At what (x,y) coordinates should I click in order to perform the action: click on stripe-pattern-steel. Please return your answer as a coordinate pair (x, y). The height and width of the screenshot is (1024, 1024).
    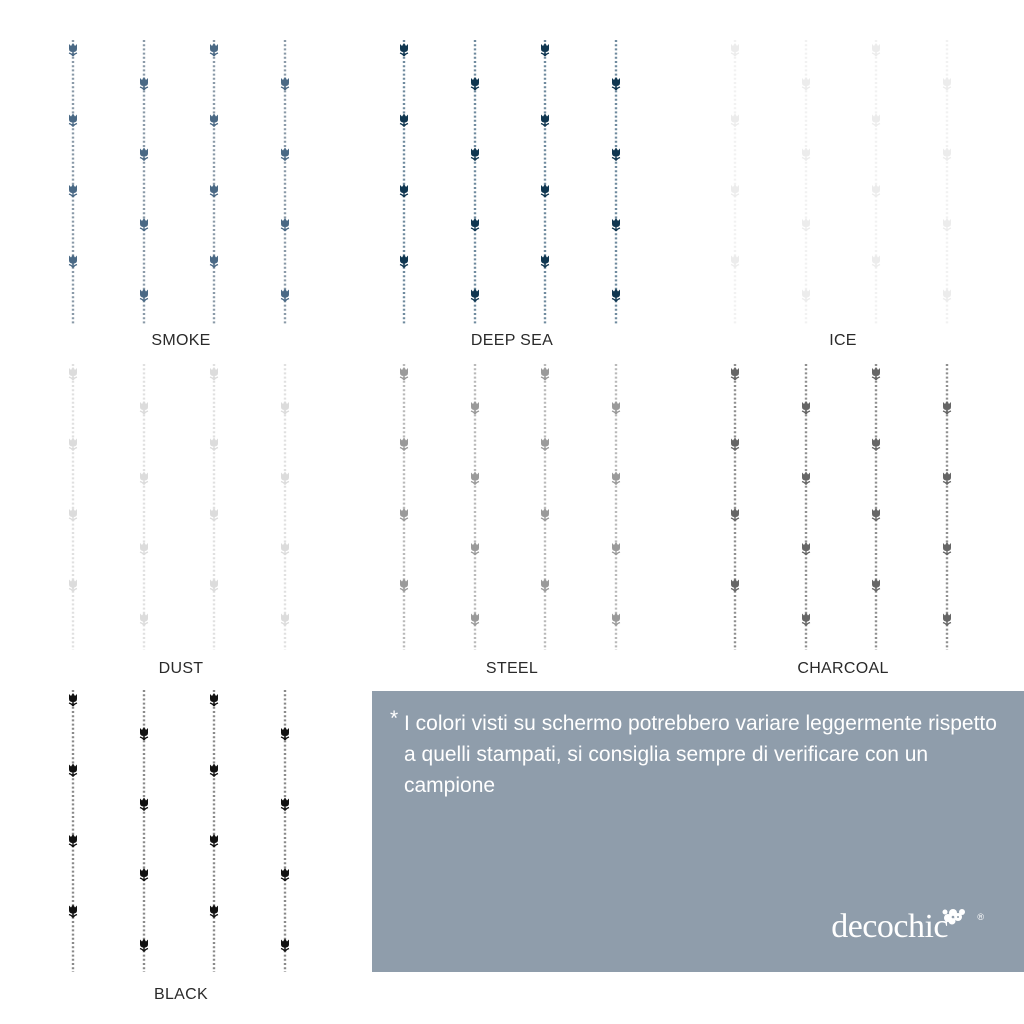
    Looking at the image, I should click on (510, 507).